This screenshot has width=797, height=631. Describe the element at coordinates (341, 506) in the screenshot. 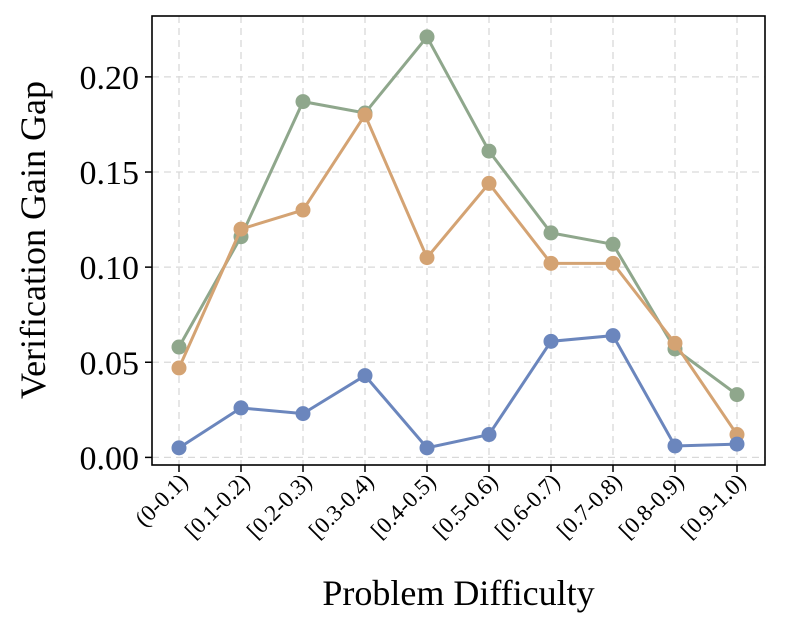

I see `x-tick-label: [0.3-0.4)` at that location.